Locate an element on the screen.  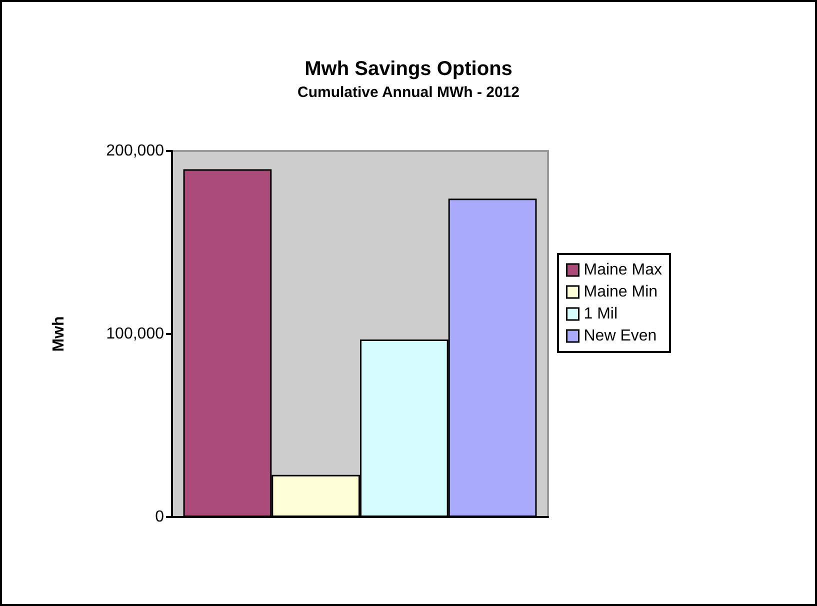
legend-label: Maine Min is located at coordinates (621, 292).